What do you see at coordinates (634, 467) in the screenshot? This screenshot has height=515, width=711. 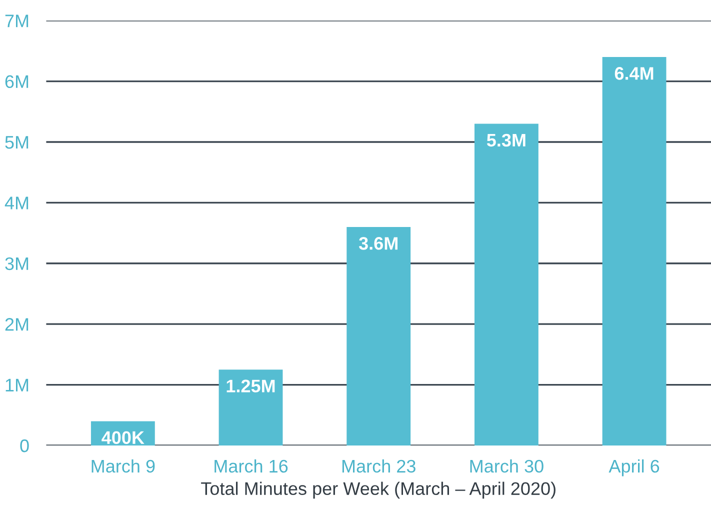 I see `x-tick-label: April 6` at bounding box center [634, 467].